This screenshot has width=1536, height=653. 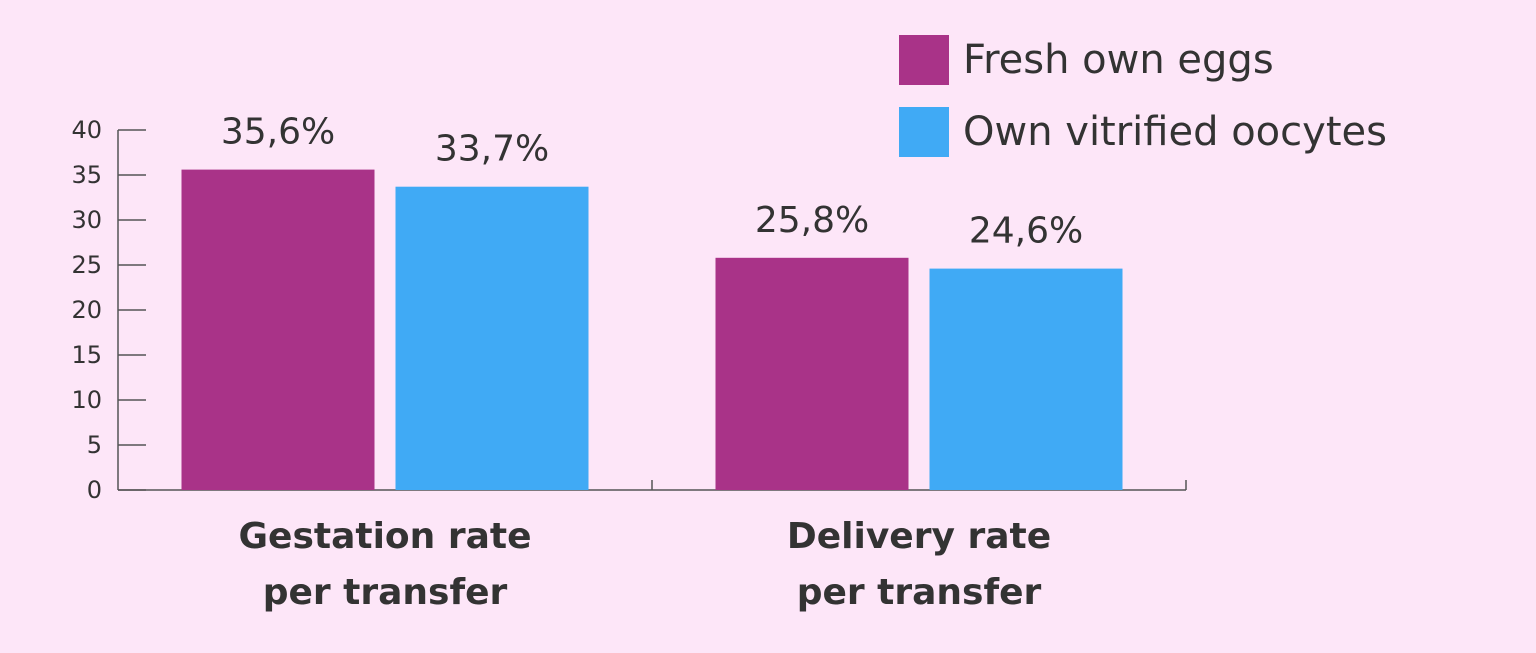 I want to click on y-tick-label: 25, so click(x=86, y=265).